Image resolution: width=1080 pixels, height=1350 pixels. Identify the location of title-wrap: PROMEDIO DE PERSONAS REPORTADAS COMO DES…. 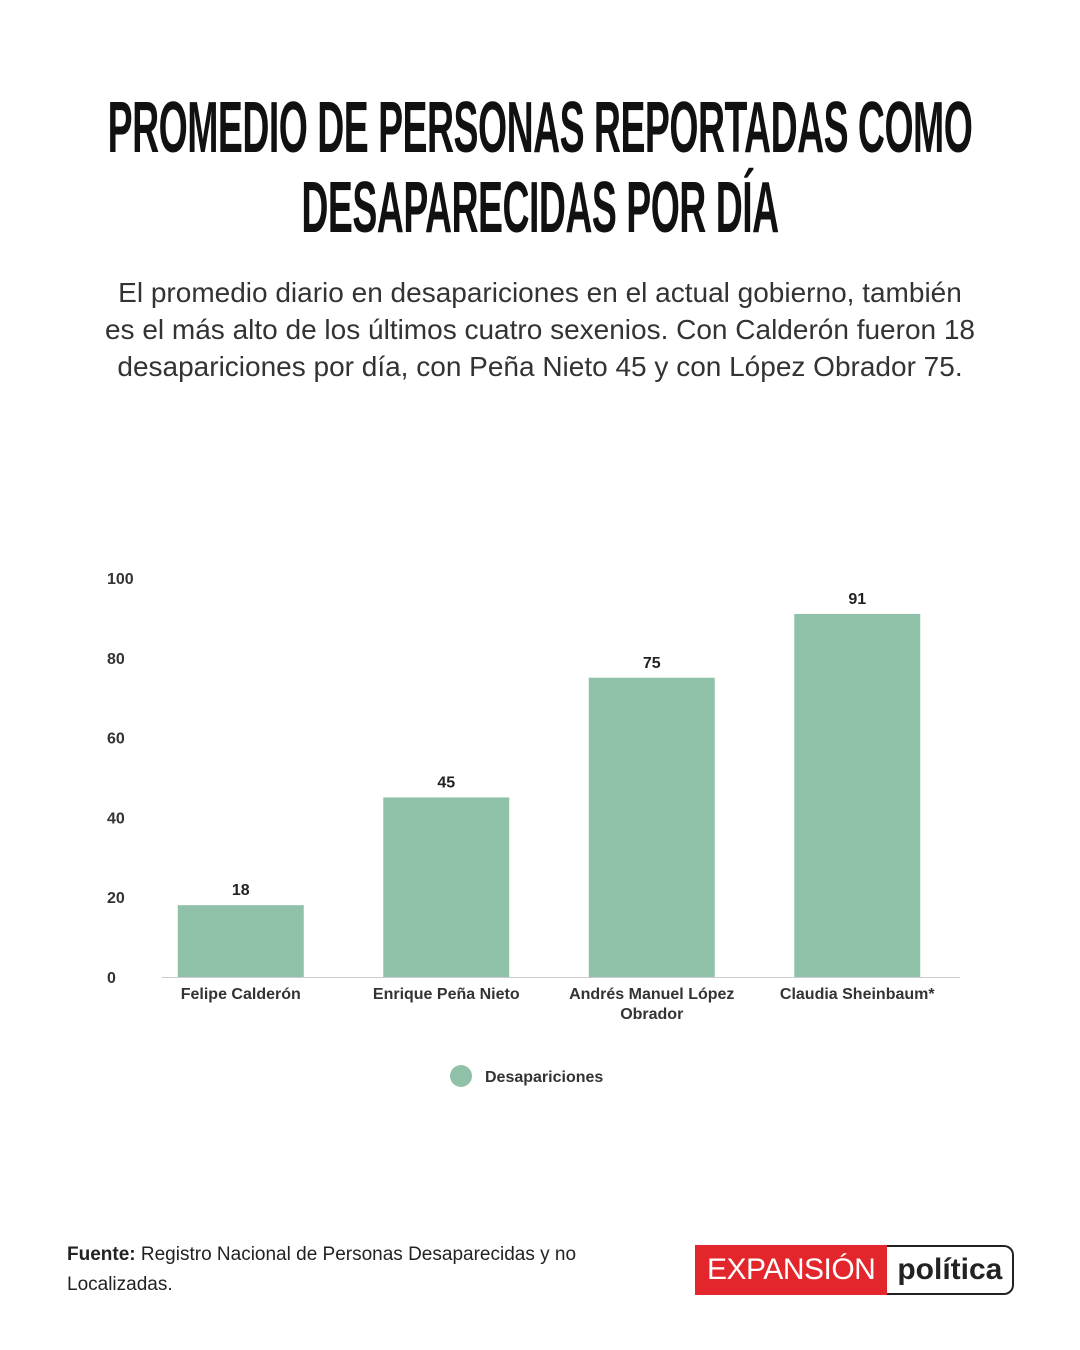
(540, 168).